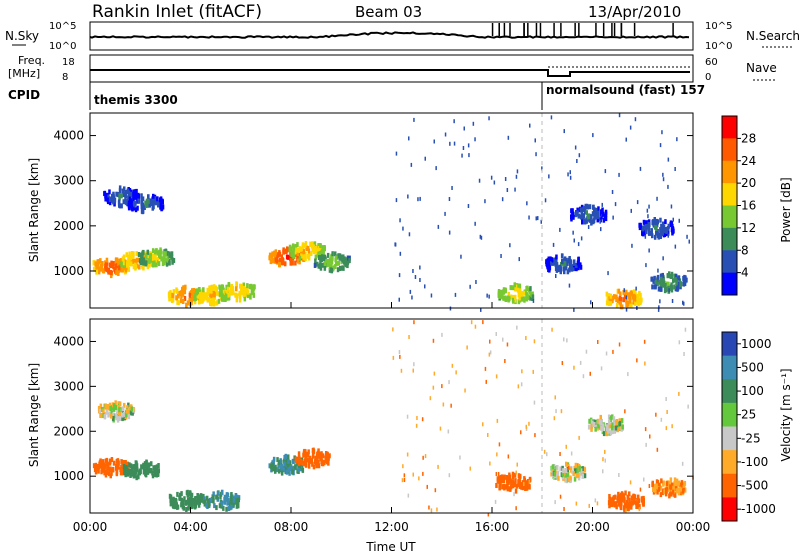 This screenshot has width=800, height=554. What do you see at coordinates (542, 212) in the screenshot?
I see `sparse-echoes` at bounding box center [542, 212].